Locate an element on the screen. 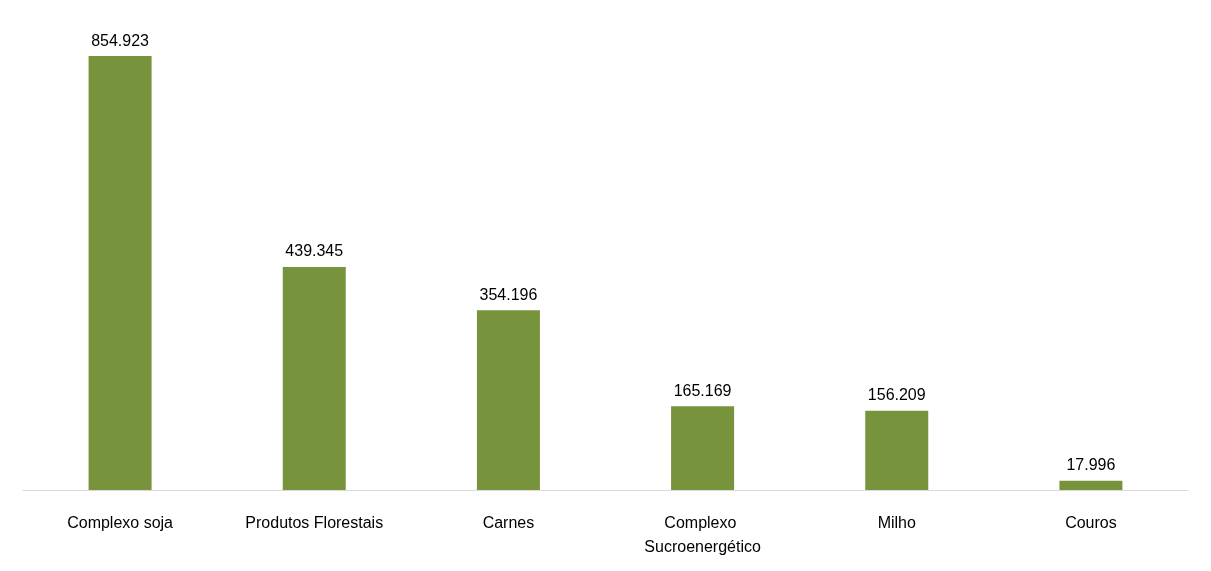 This screenshot has width=1211, height=571. x-tick-label: Complexo Sucroenergético is located at coordinates (702, 534).